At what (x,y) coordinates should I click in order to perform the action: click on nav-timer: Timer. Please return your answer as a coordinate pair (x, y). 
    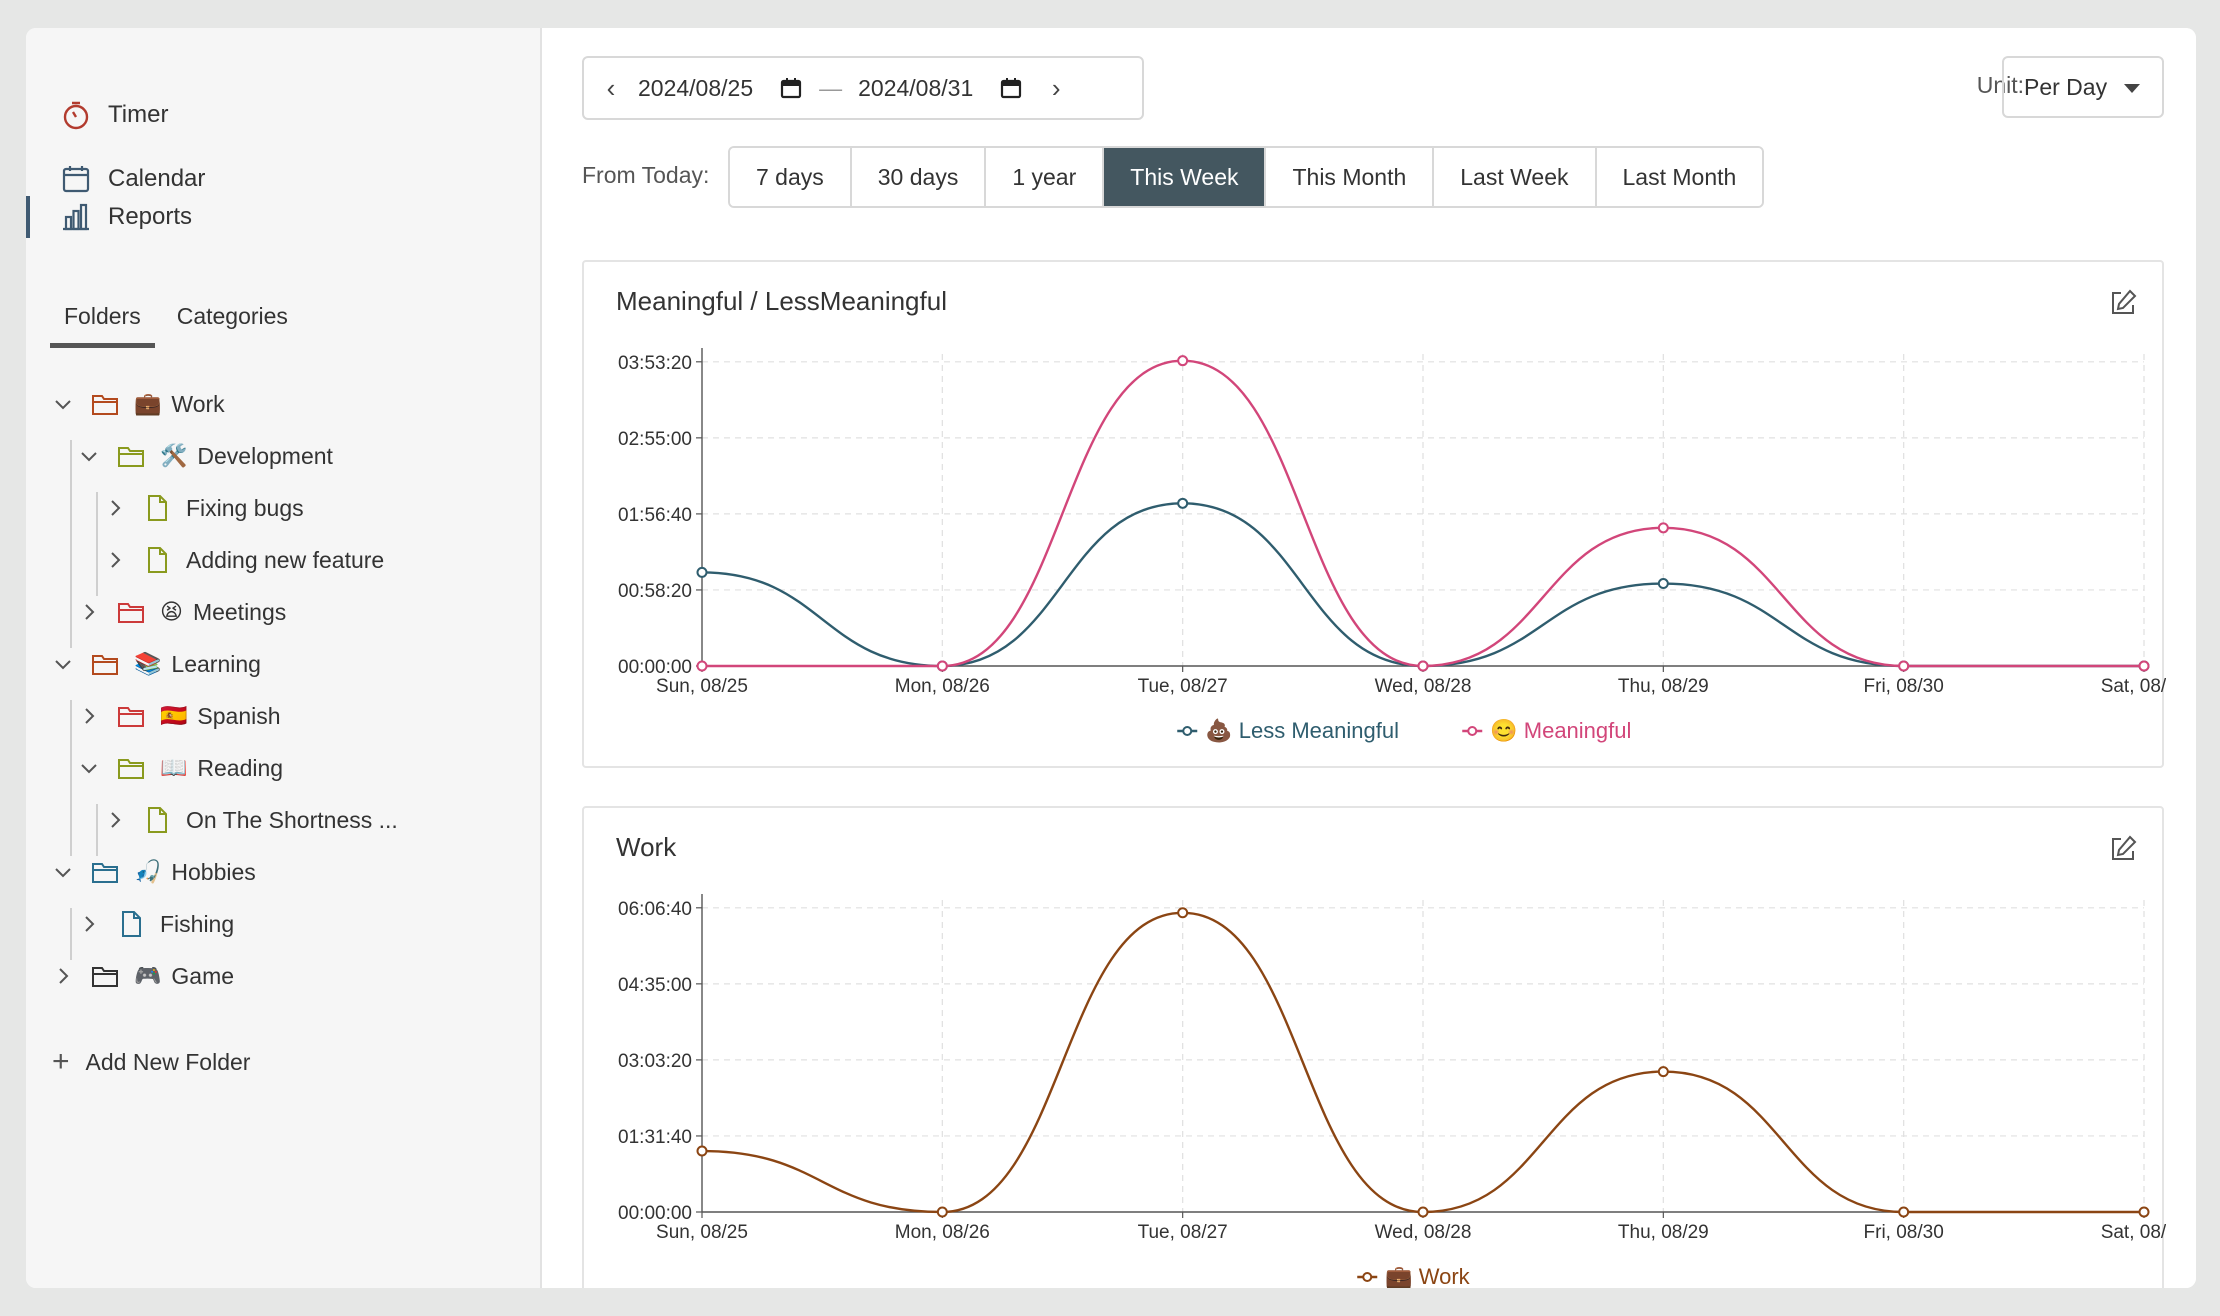
    Looking at the image, I should click on (114, 115).